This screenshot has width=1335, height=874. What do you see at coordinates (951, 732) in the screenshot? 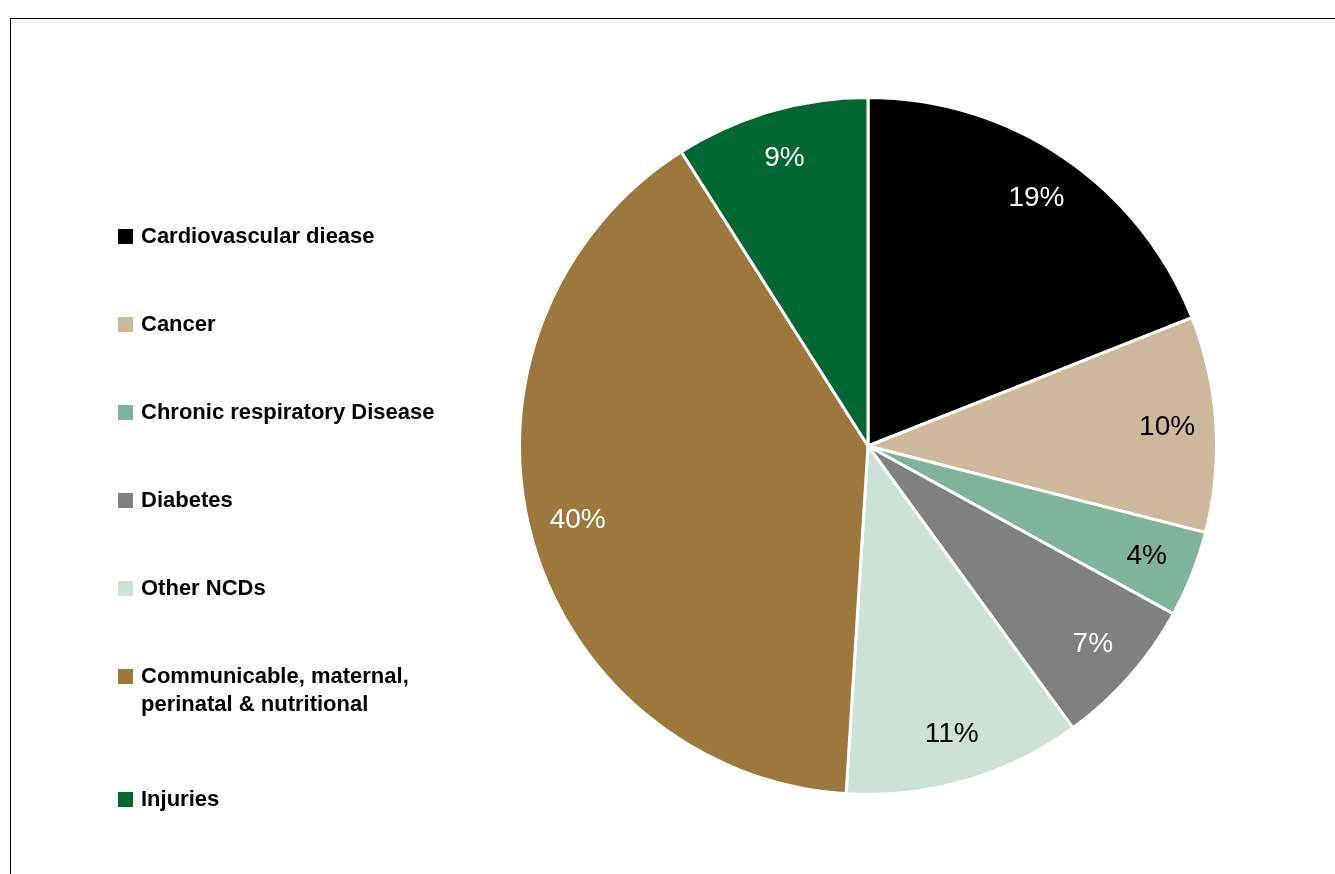
I see `data-label: 11%` at bounding box center [951, 732].